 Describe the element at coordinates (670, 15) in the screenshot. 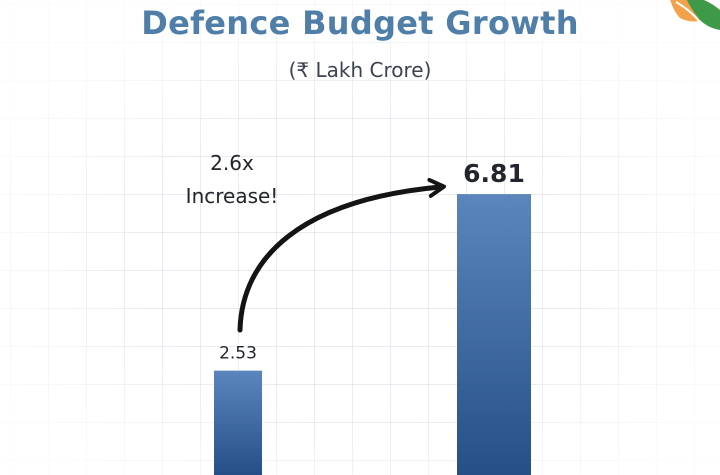

I see `emblem-logo` at that location.